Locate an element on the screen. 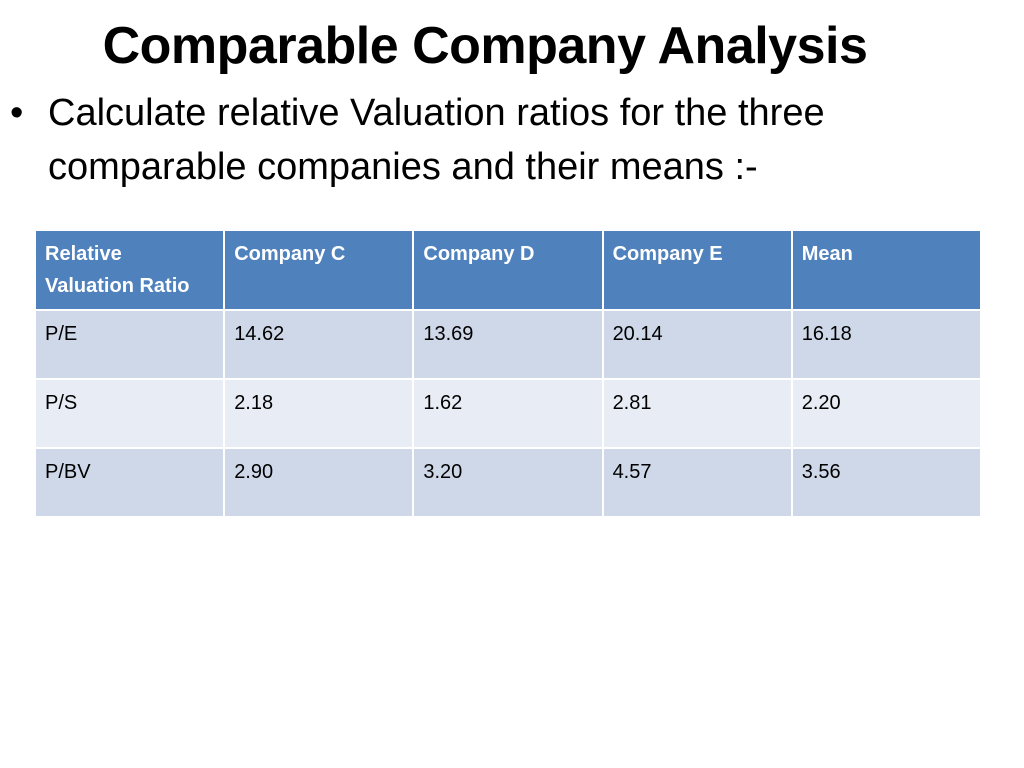 Image resolution: width=1024 pixels, height=768 pixels. cell-mean: 2.20 is located at coordinates (886, 413).